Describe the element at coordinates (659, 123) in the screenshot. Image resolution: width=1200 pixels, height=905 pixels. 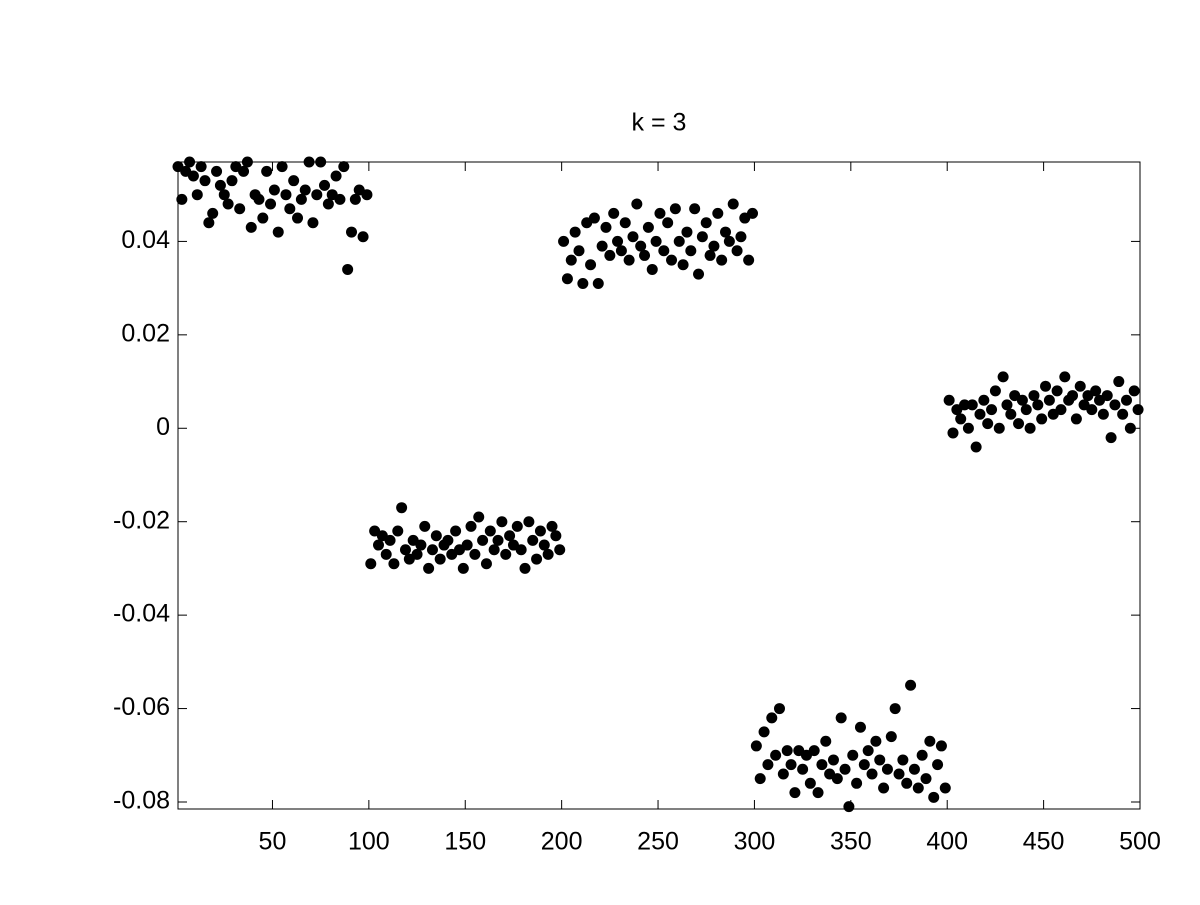
I see `chart-title: k = 3` at that location.